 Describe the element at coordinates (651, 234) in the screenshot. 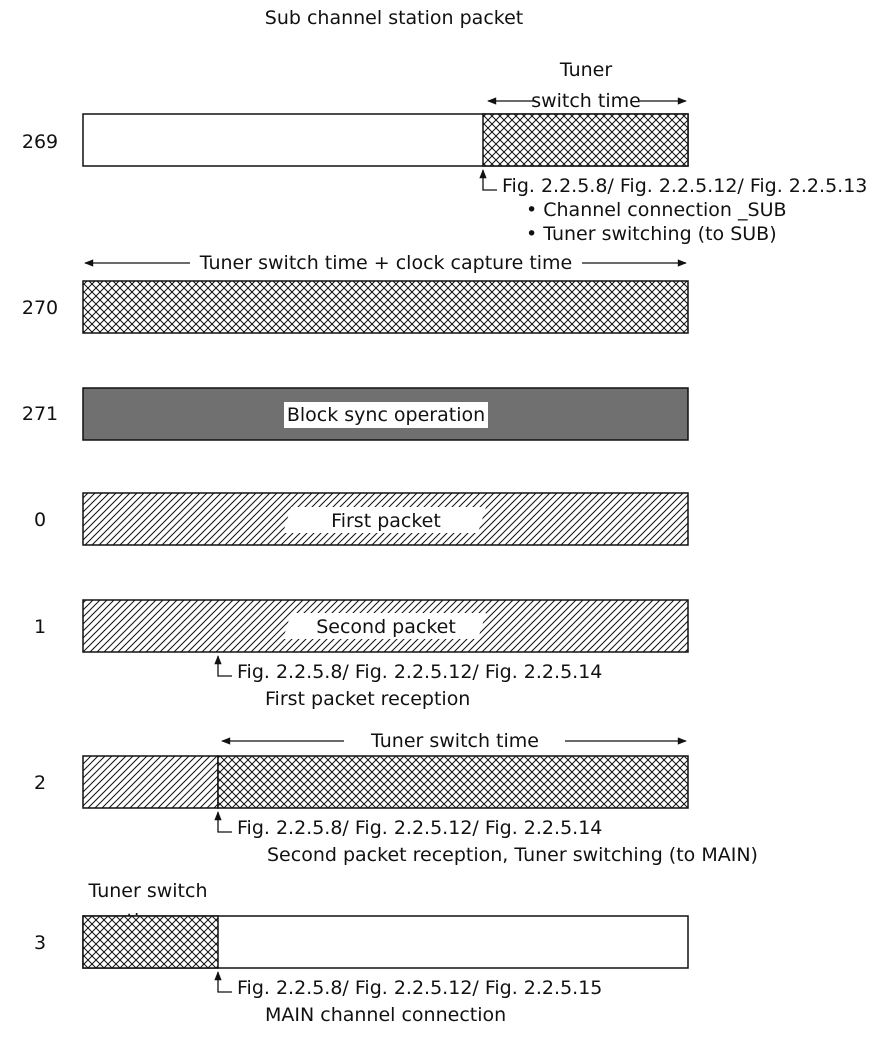

I see `note-line: • Tuner switching (to SUB)` at that location.